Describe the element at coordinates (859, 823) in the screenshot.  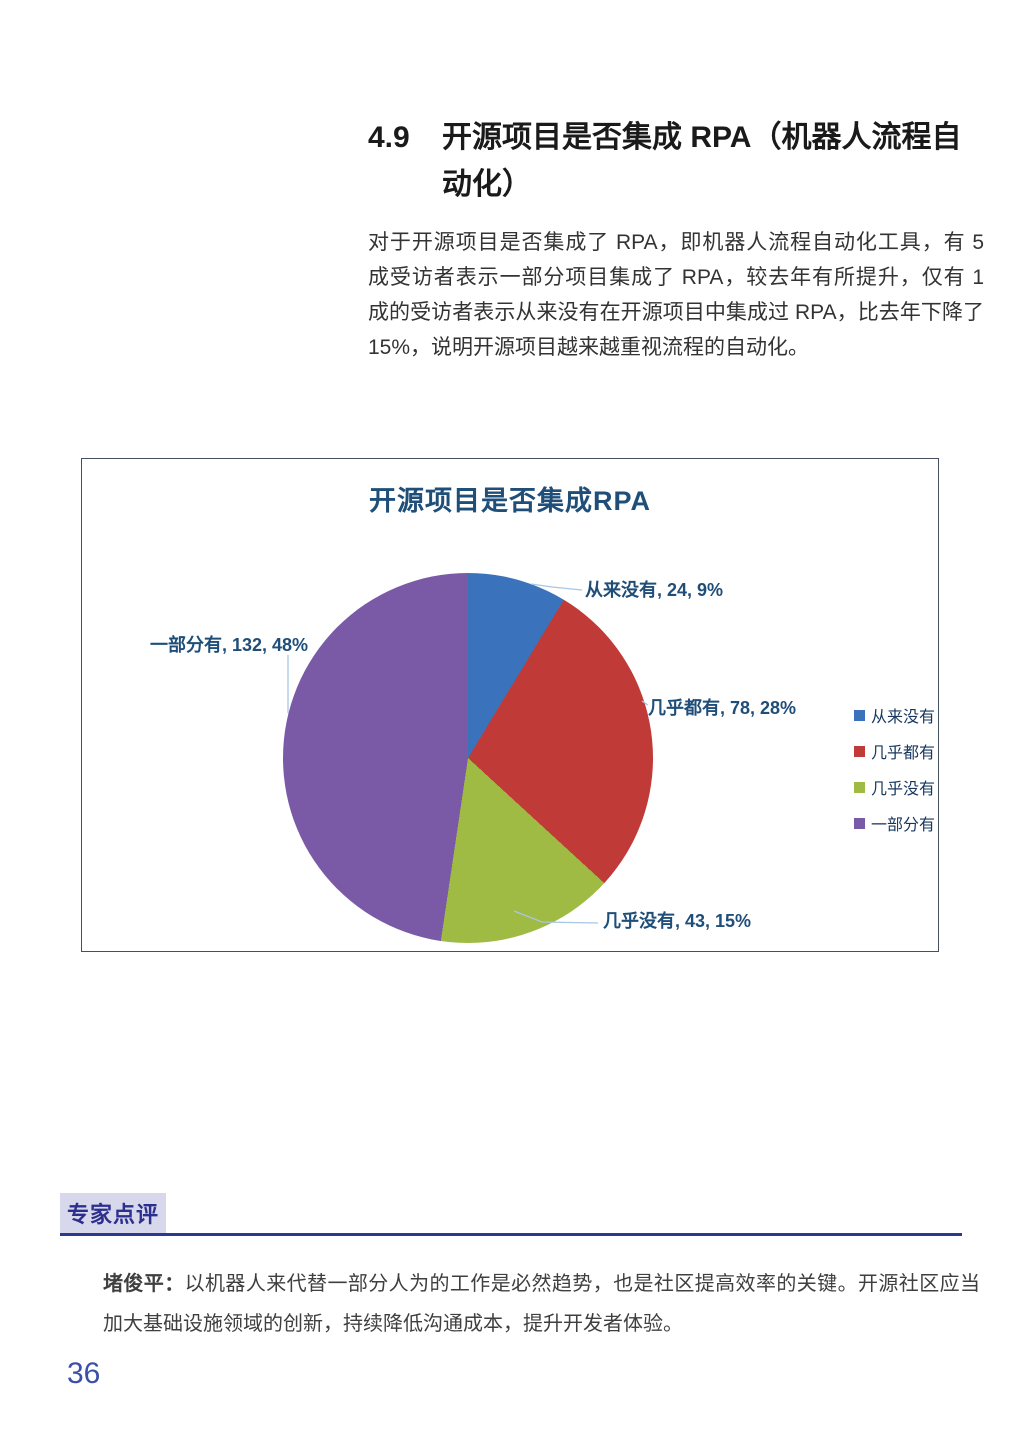
I see `legend-swatch-purple` at that location.